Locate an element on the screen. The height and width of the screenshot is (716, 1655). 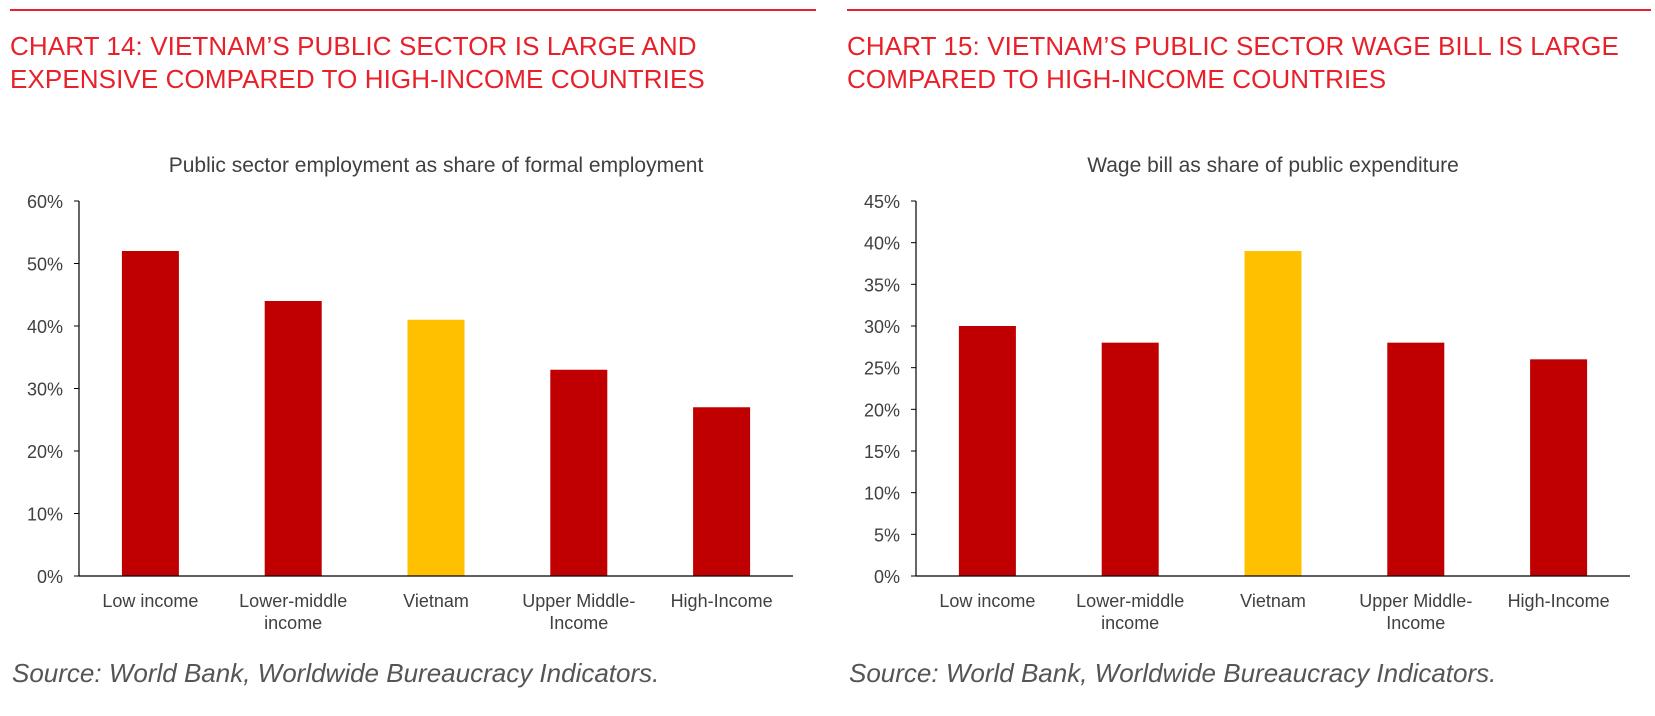
y-tick-label: 5% is located at coordinates (887, 535).